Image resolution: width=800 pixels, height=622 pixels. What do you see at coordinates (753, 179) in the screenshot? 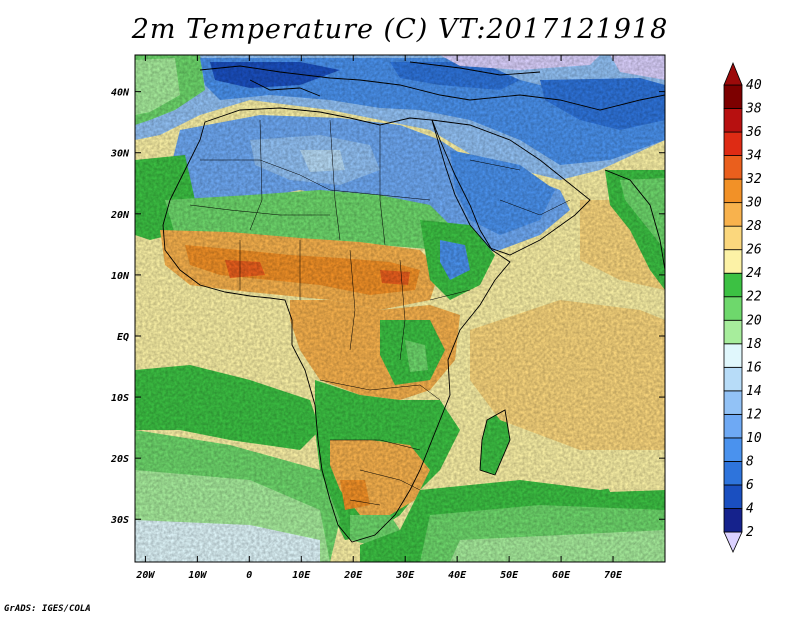
I see `colorbar-label: 32` at bounding box center [753, 179].